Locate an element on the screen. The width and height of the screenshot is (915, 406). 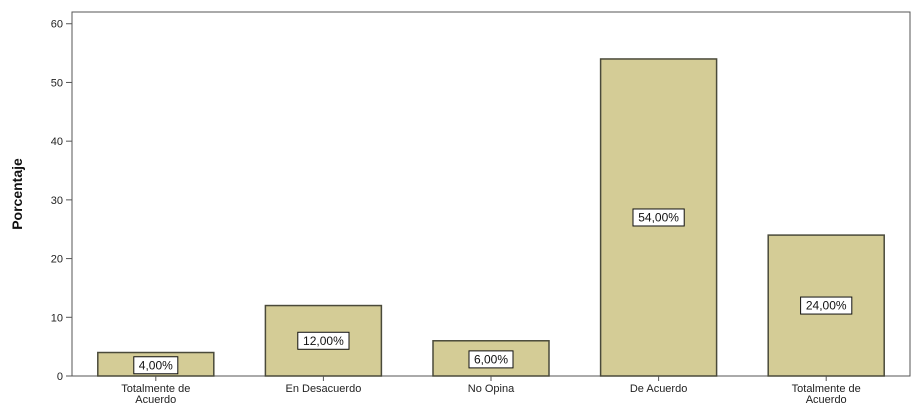
y-tick-label: 10 is located at coordinates (57, 318).